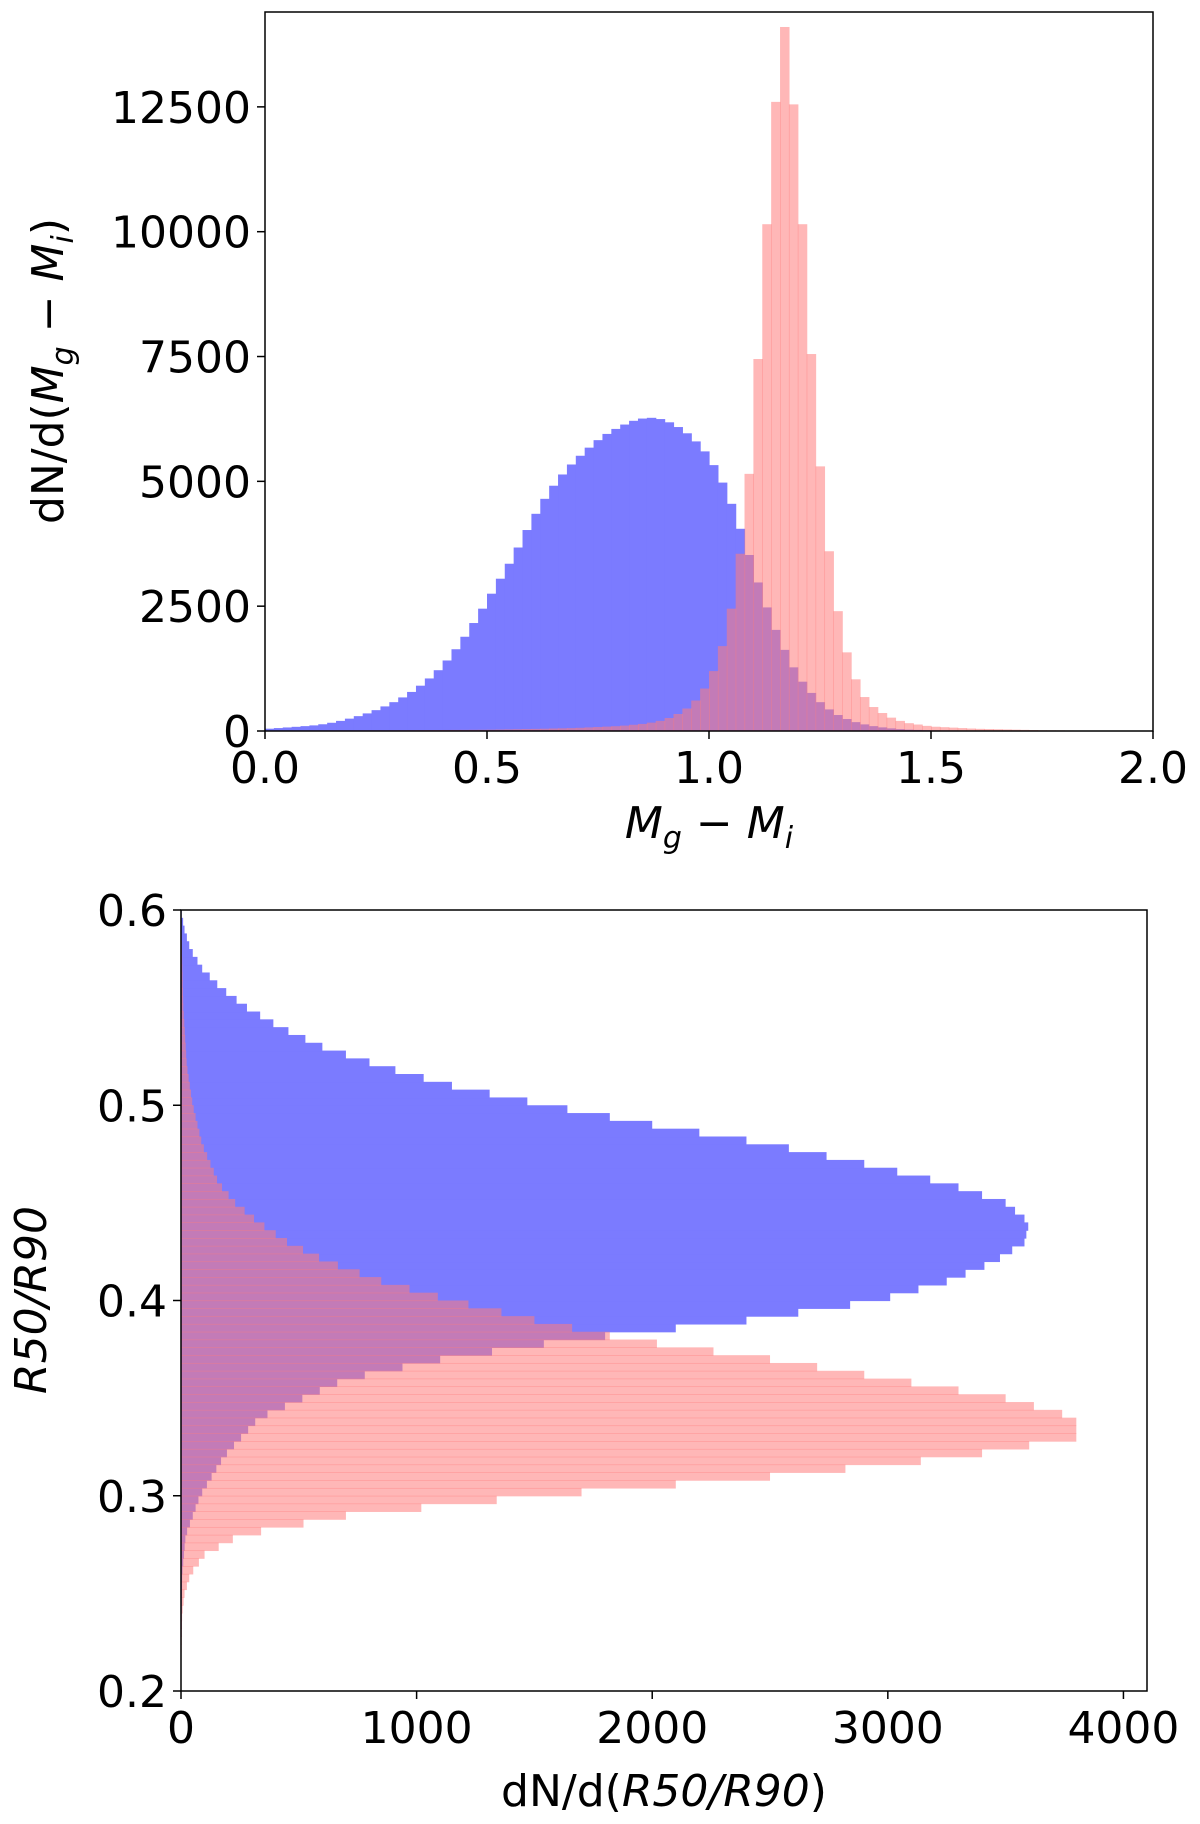 This screenshot has height=1824, width=1200. I want to click on concentration-histogram-x-tick-label: 0, so click(181, 1728).